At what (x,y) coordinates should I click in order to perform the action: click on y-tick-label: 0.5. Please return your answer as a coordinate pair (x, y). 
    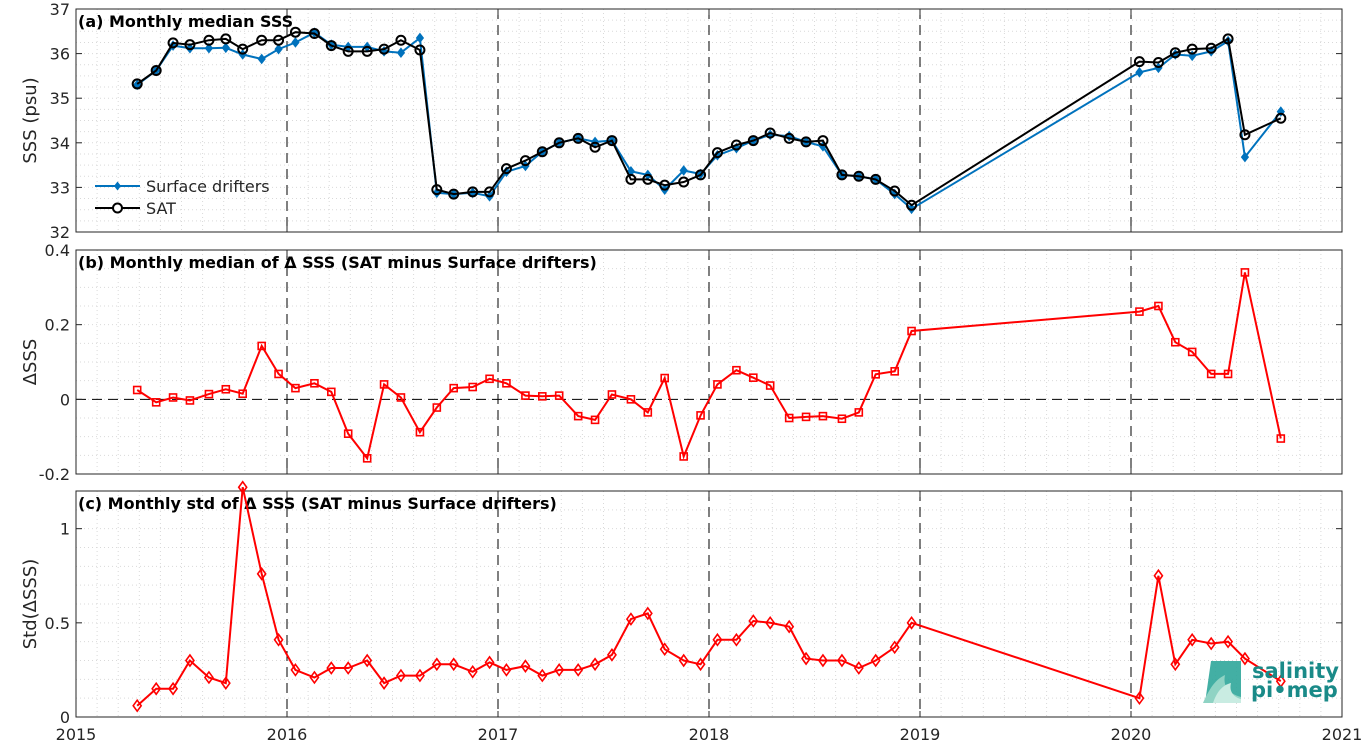
    Looking at the image, I should click on (57, 623).